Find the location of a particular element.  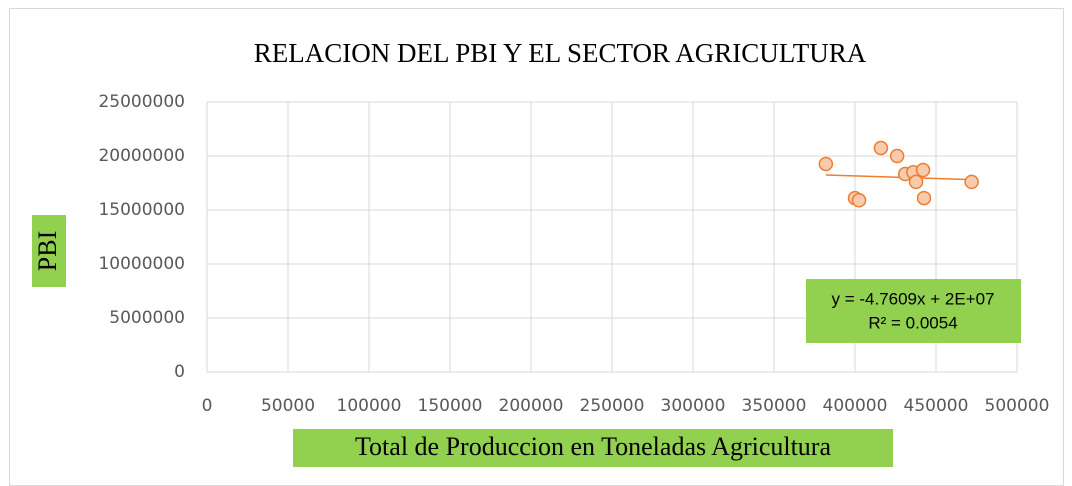

trendline-equation: y = -4.7609x + 2E+07 is located at coordinates (912, 298).